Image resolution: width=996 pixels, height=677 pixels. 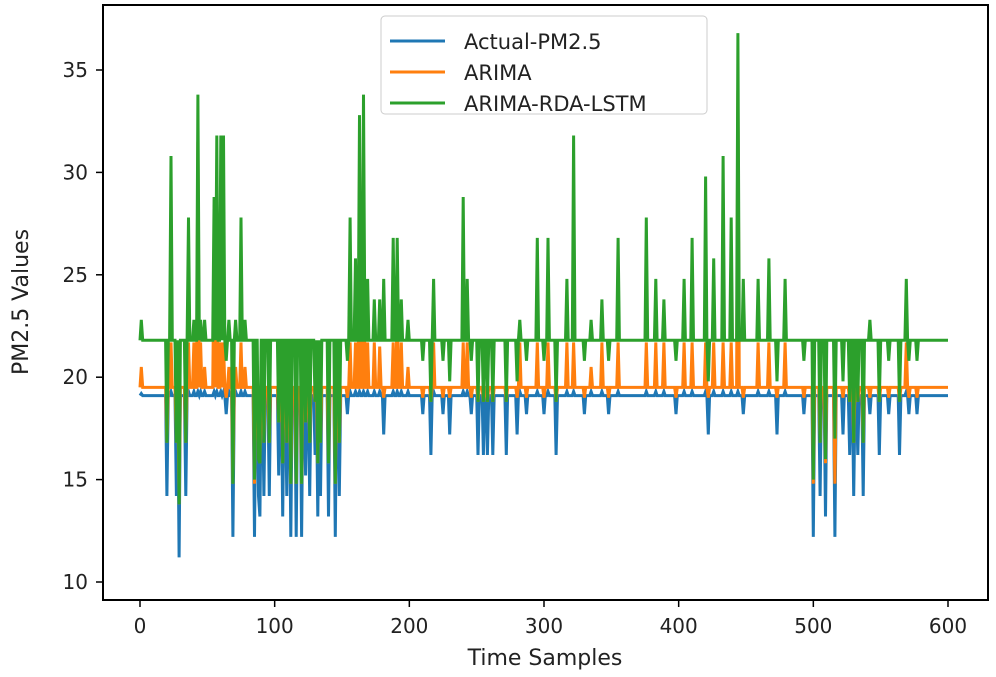 What do you see at coordinates (75, 275) in the screenshot?
I see `y-tick-label: 25` at bounding box center [75, 275].